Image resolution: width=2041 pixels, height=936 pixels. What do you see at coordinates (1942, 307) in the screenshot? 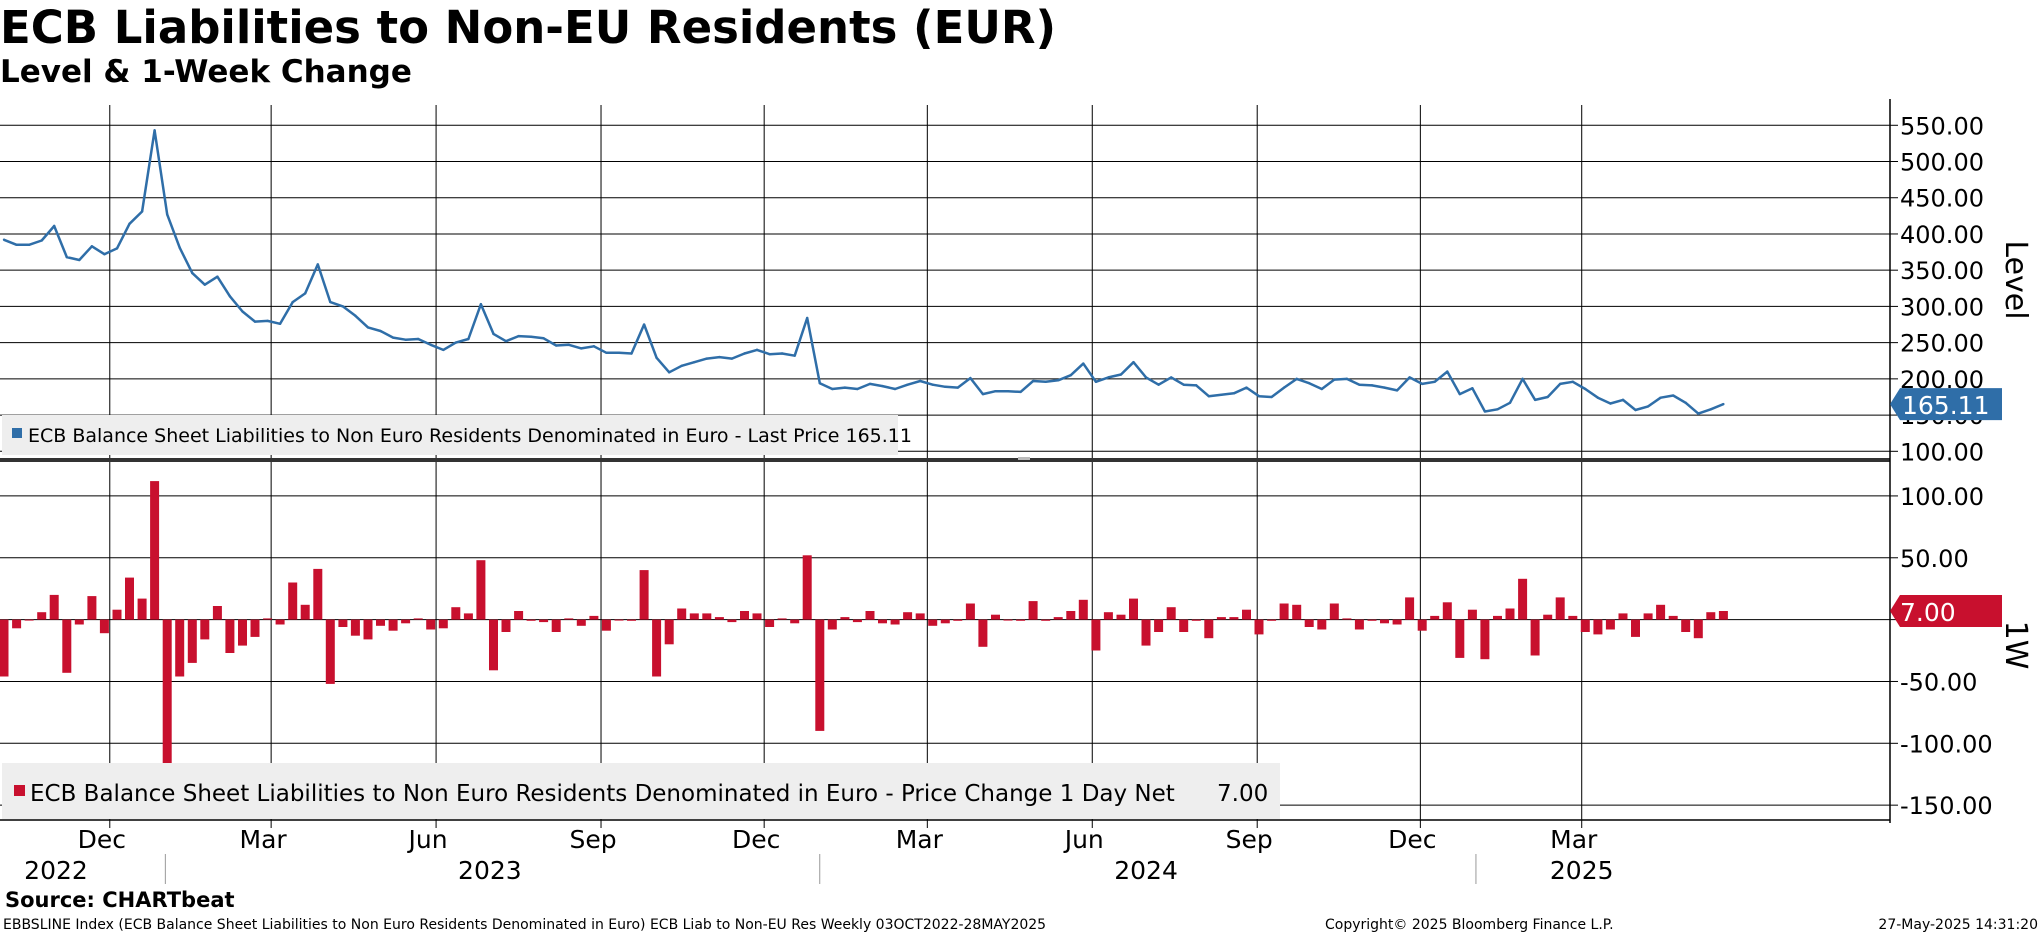
I see `y-tick-label: 300.00` at bounding box center [1942, 307].